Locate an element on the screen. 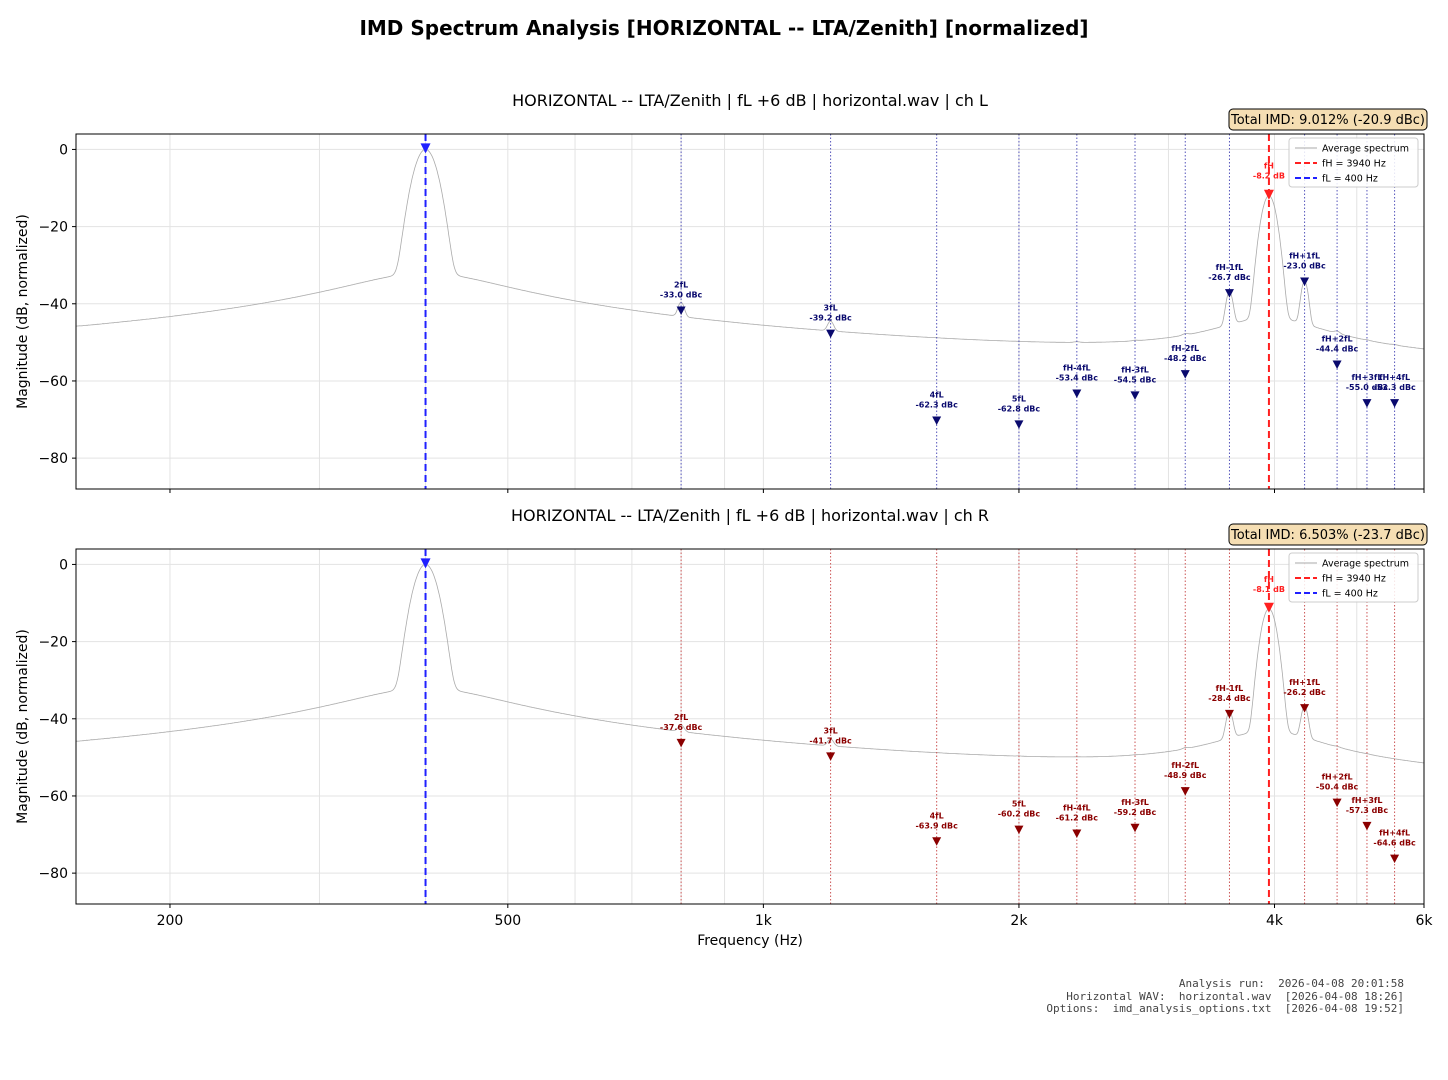 This screenshot has height=1080, width=1448. total-imd-text: Total IMD: 9.012% (-20.9 dBc) is located at coordinates (1327, 120).